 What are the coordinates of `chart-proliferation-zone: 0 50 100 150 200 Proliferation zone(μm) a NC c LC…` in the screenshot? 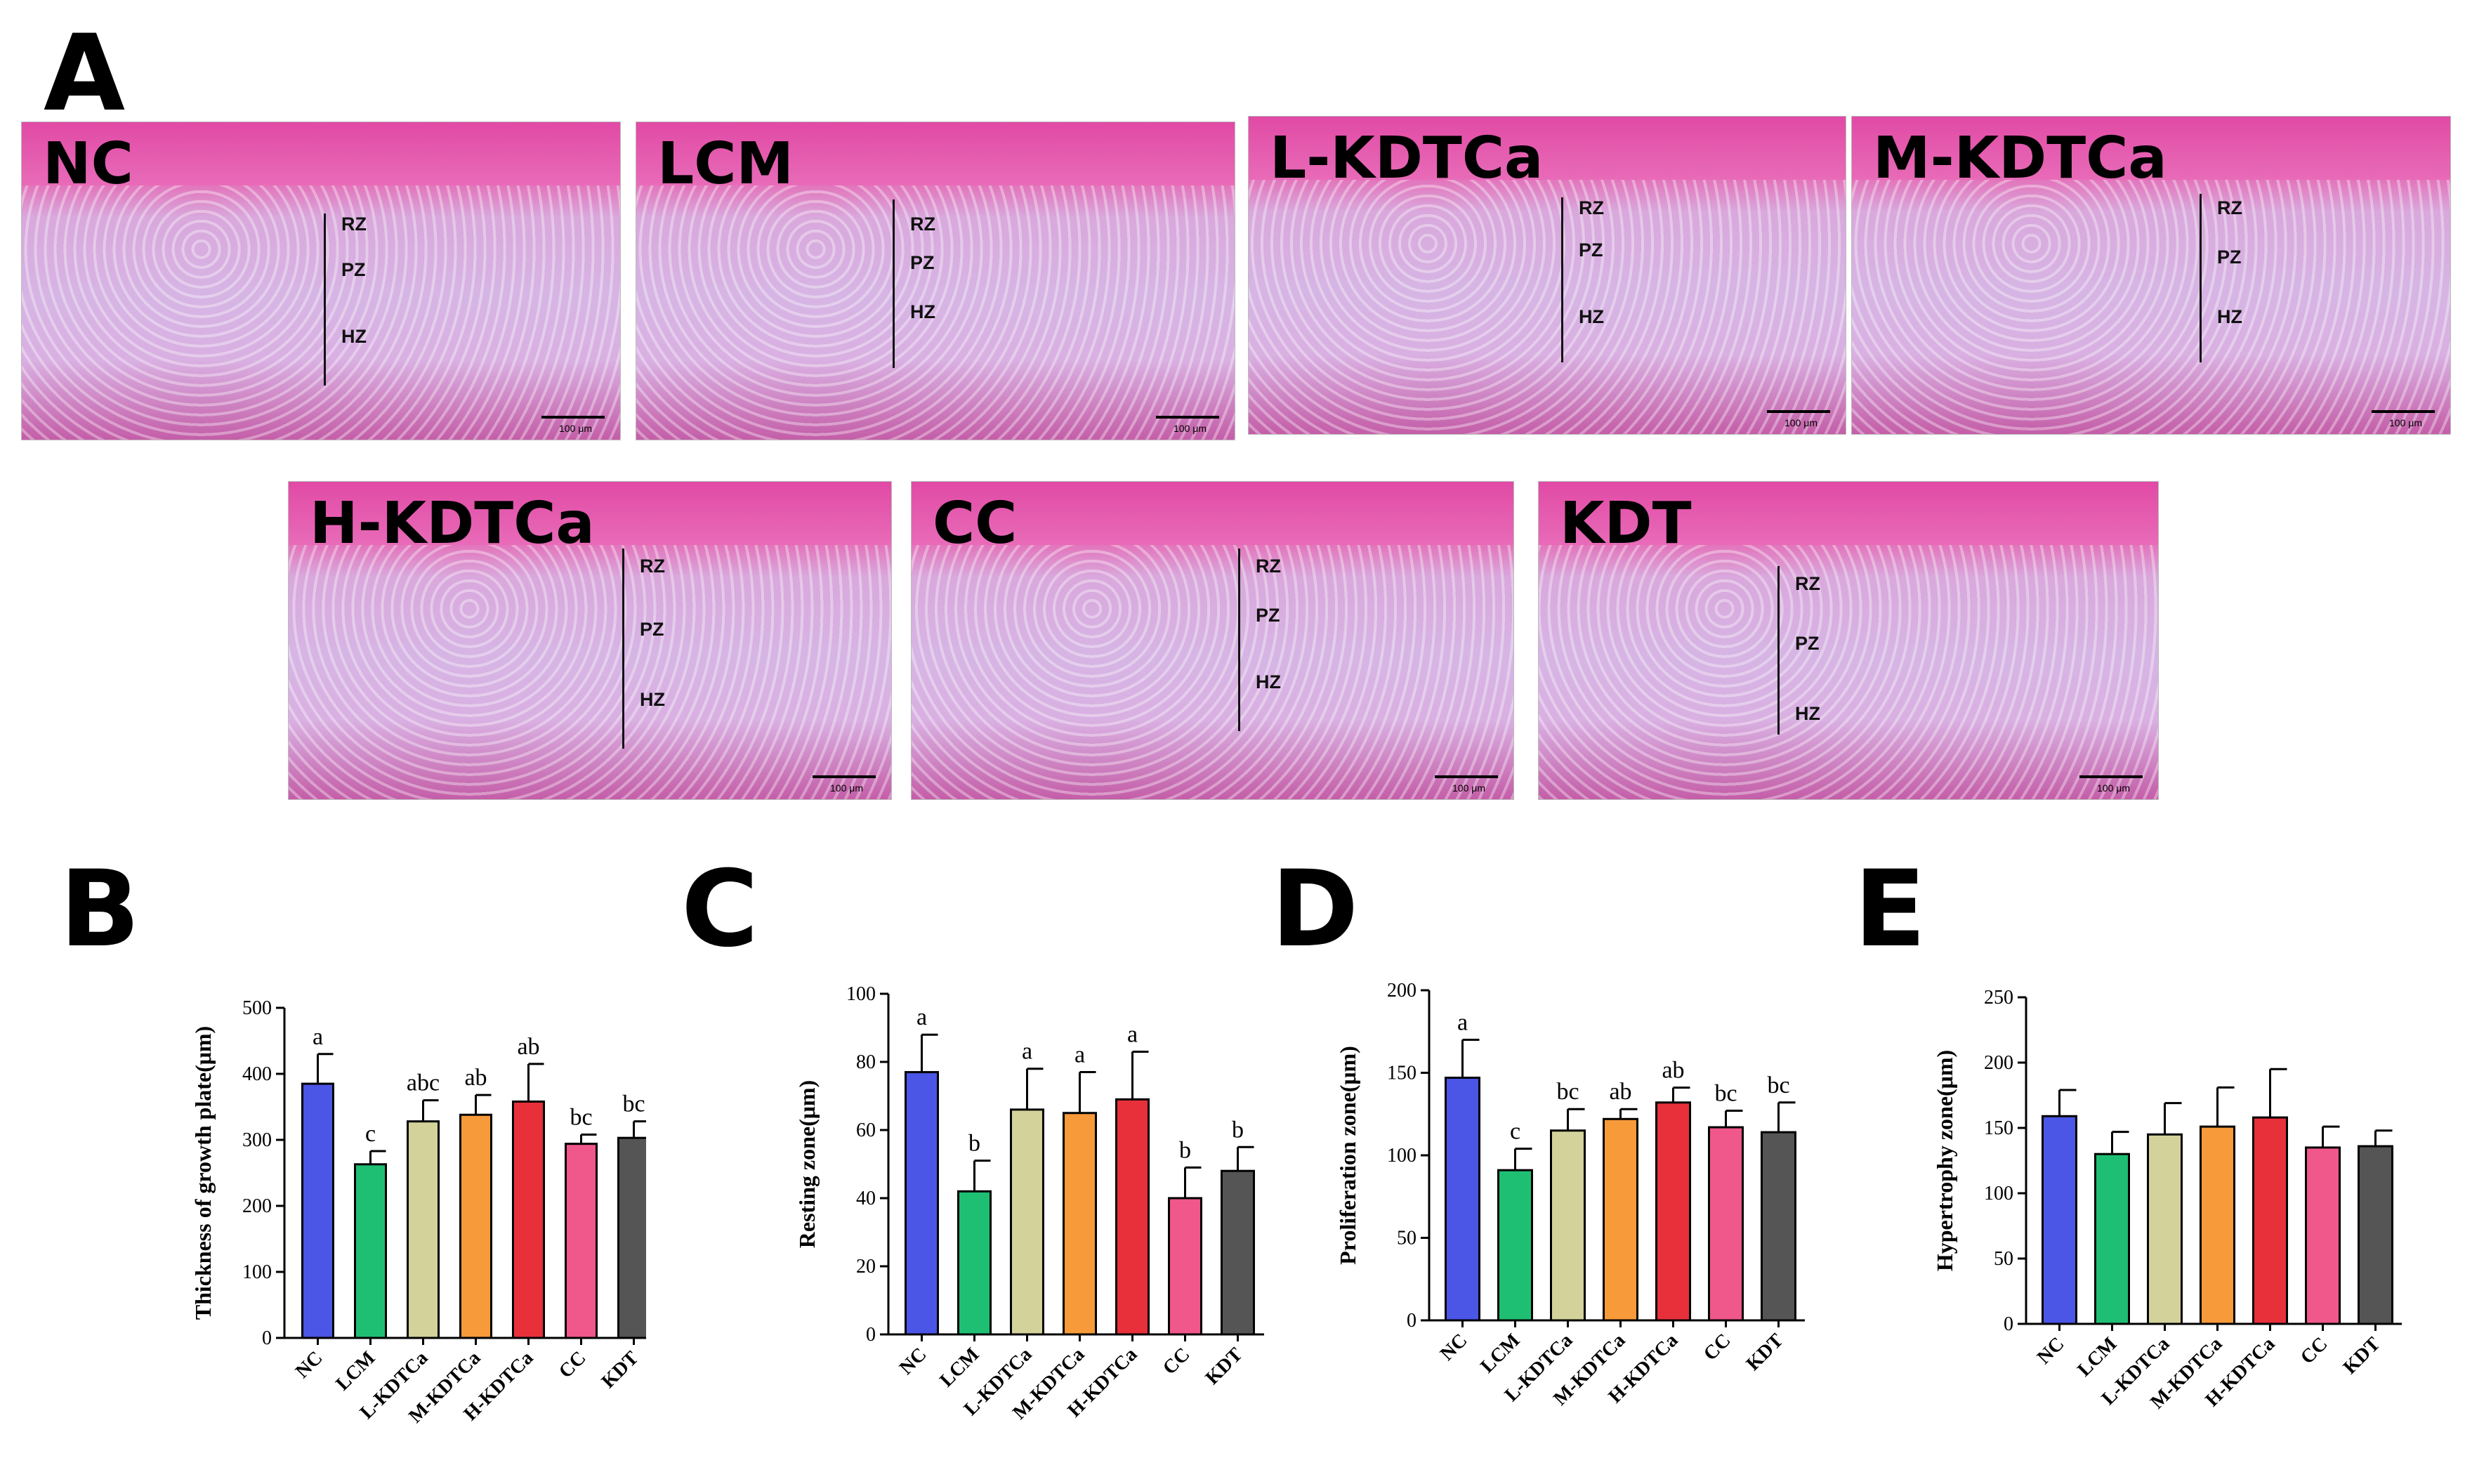 It's located at (1570, 1195).